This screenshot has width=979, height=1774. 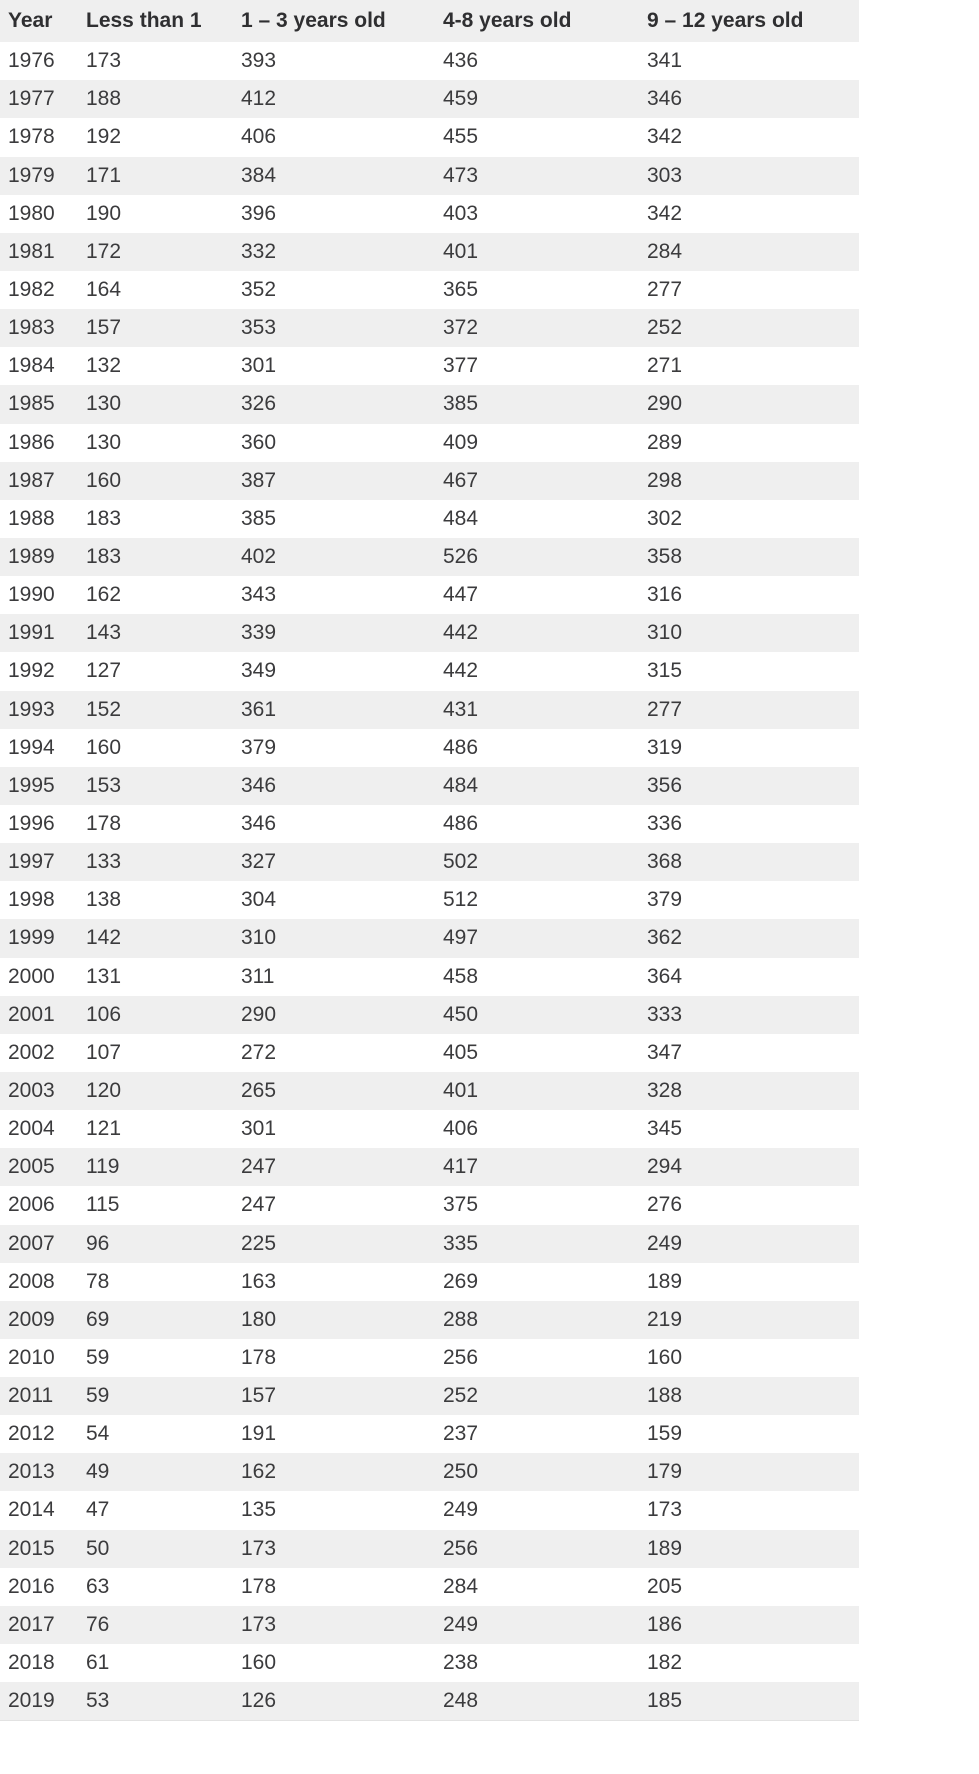 What do you see at coordinates (31, 1357) in the screenshot?
I see `cell-year: 2010` at bounding box center [31, 1357].